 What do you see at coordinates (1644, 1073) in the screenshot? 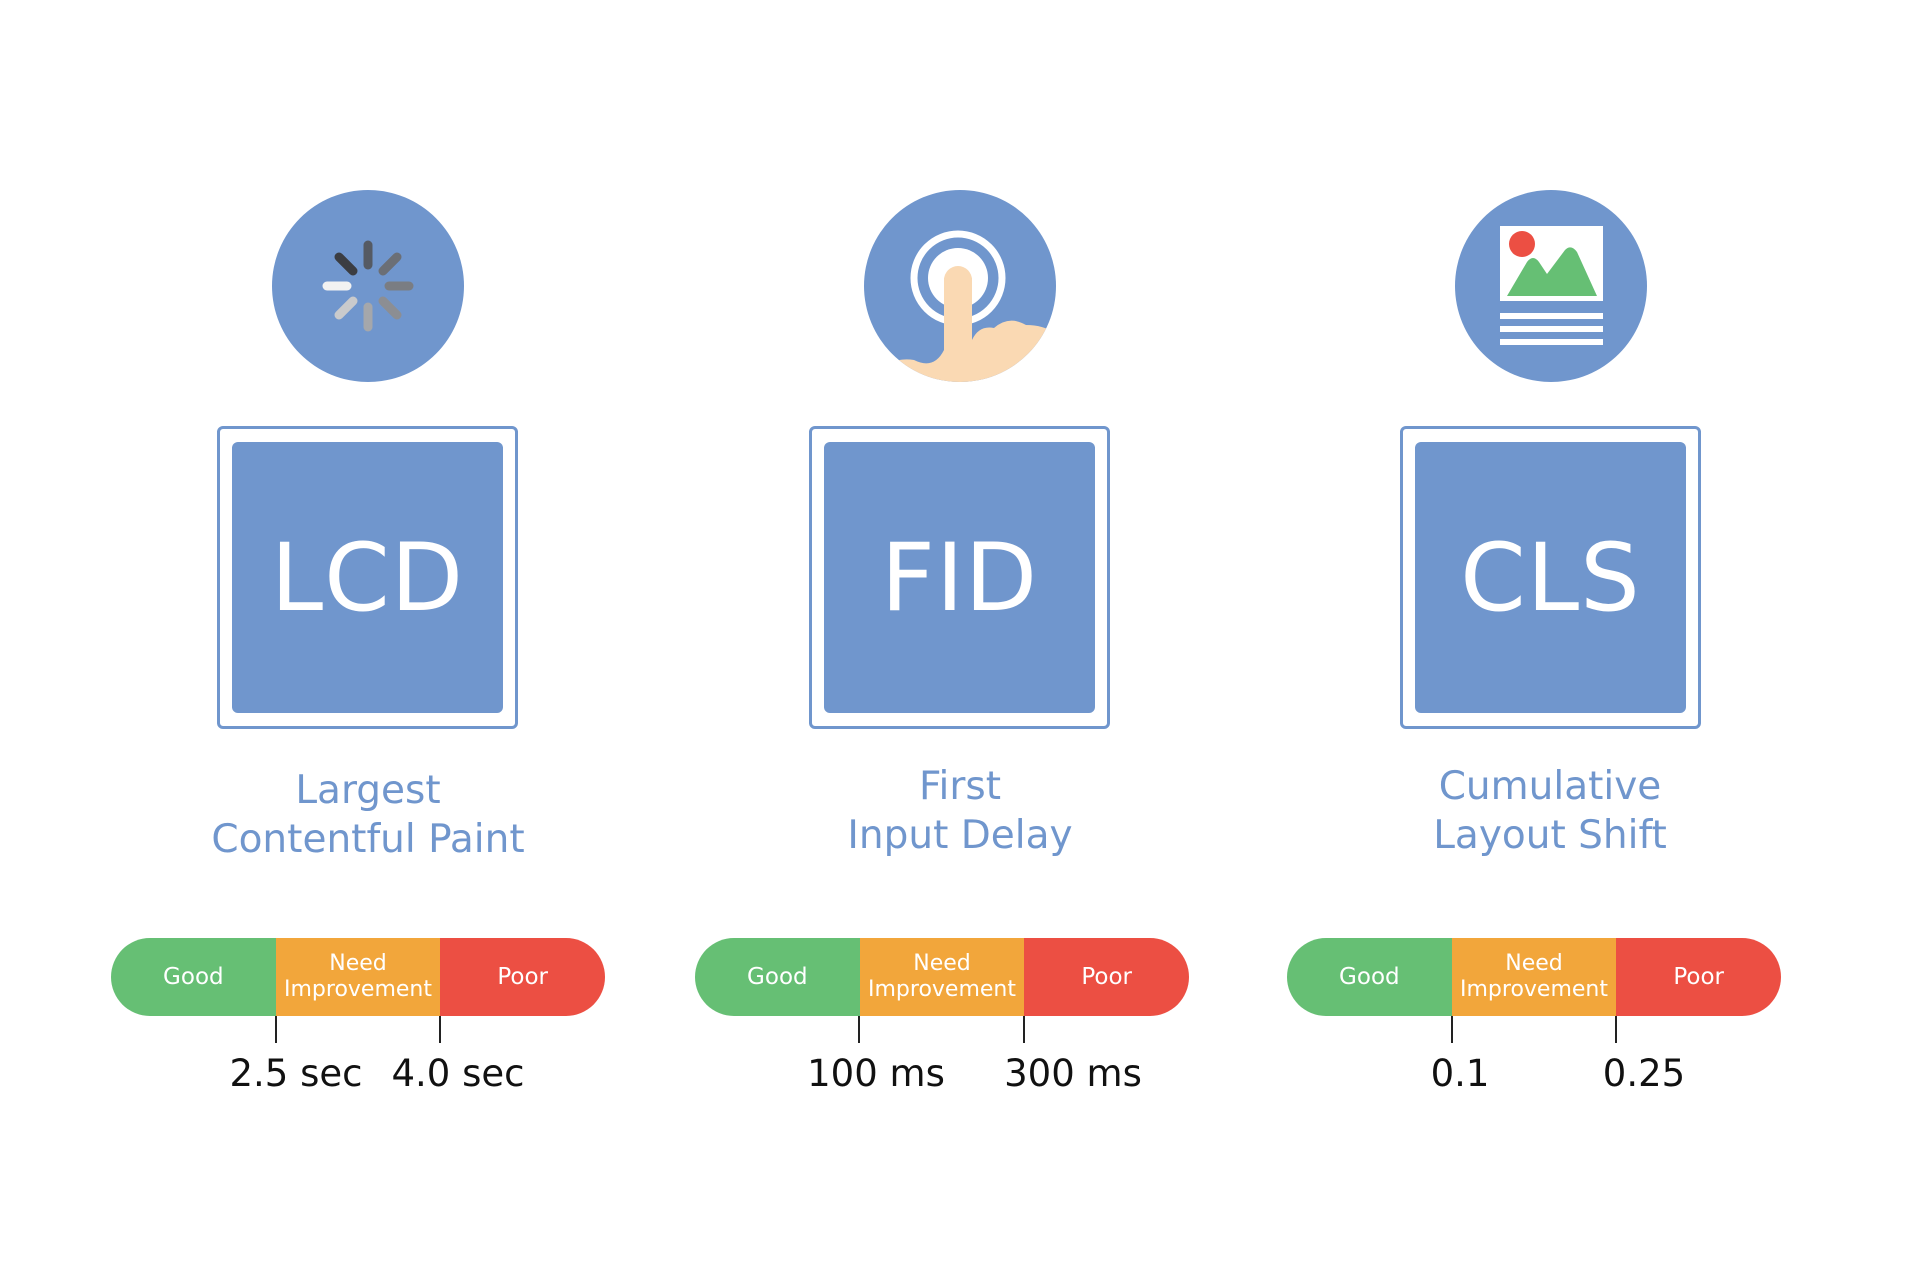
I see `threshold-poor-value: 0.25` at bounding box center [1644, 1073].